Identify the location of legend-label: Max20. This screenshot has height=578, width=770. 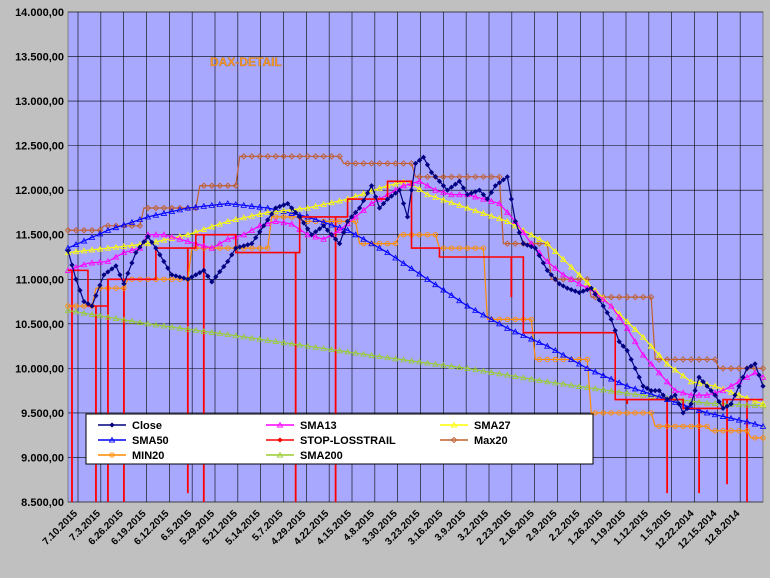
(491, 441).